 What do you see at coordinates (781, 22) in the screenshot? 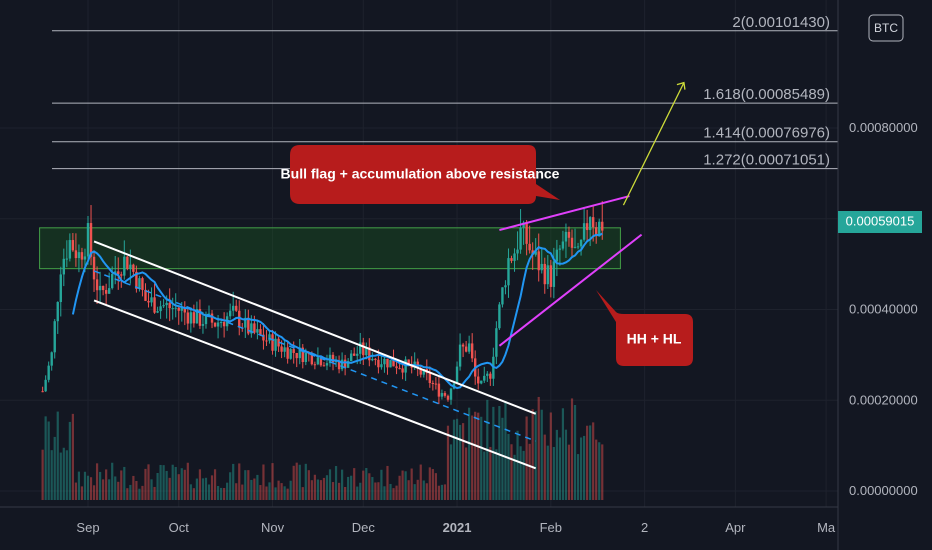
I see `fib-level-label-0: 2(0.00101430)` at bounding box center [781, 22].